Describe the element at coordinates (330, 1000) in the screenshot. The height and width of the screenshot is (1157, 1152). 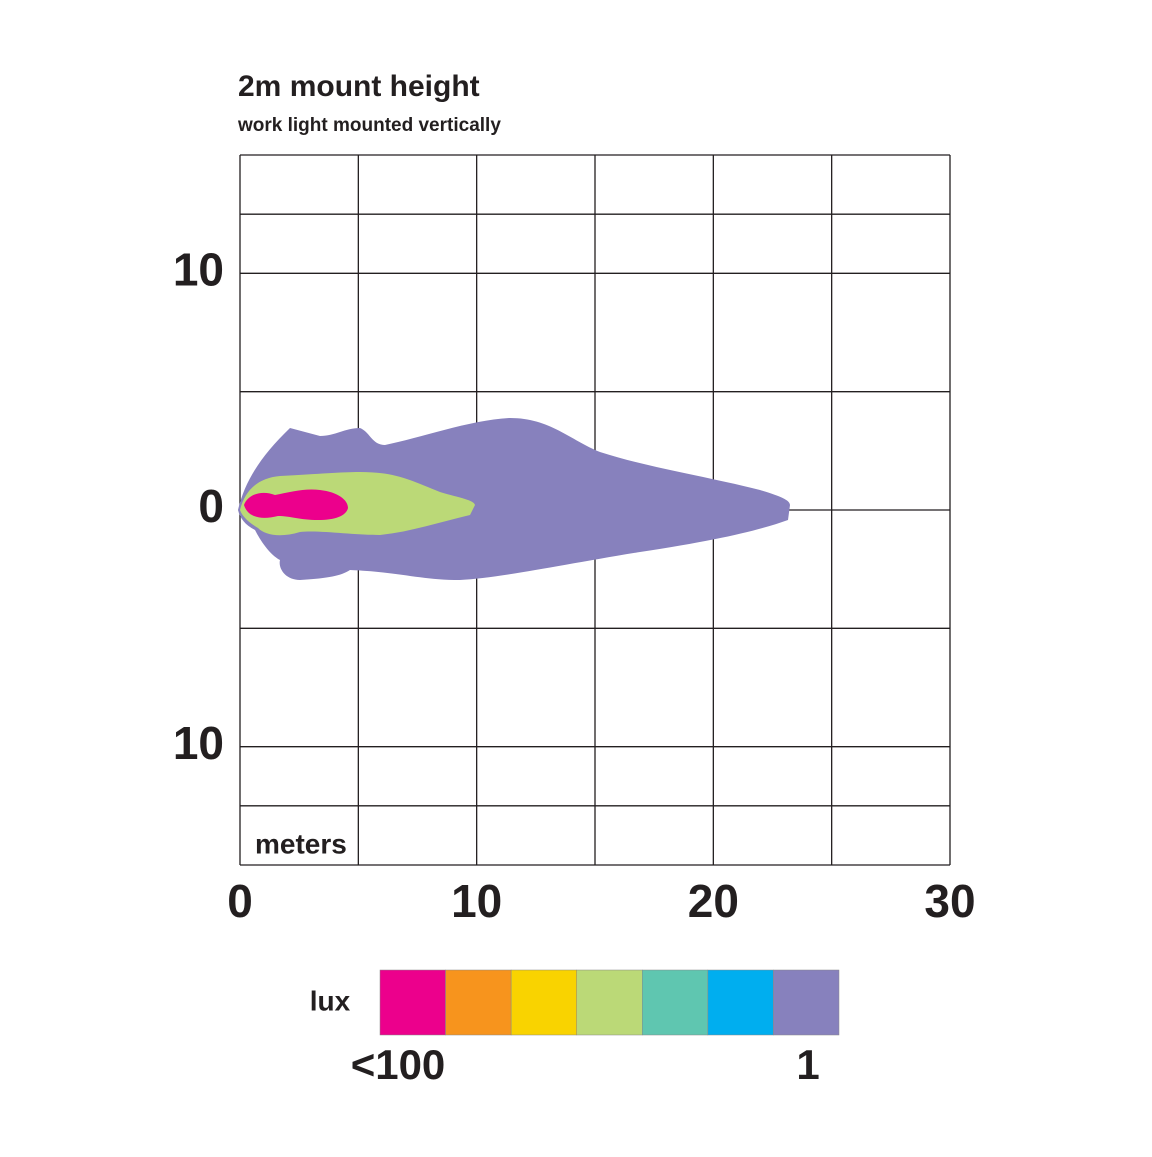
I see `legend-title: lux` at that location.